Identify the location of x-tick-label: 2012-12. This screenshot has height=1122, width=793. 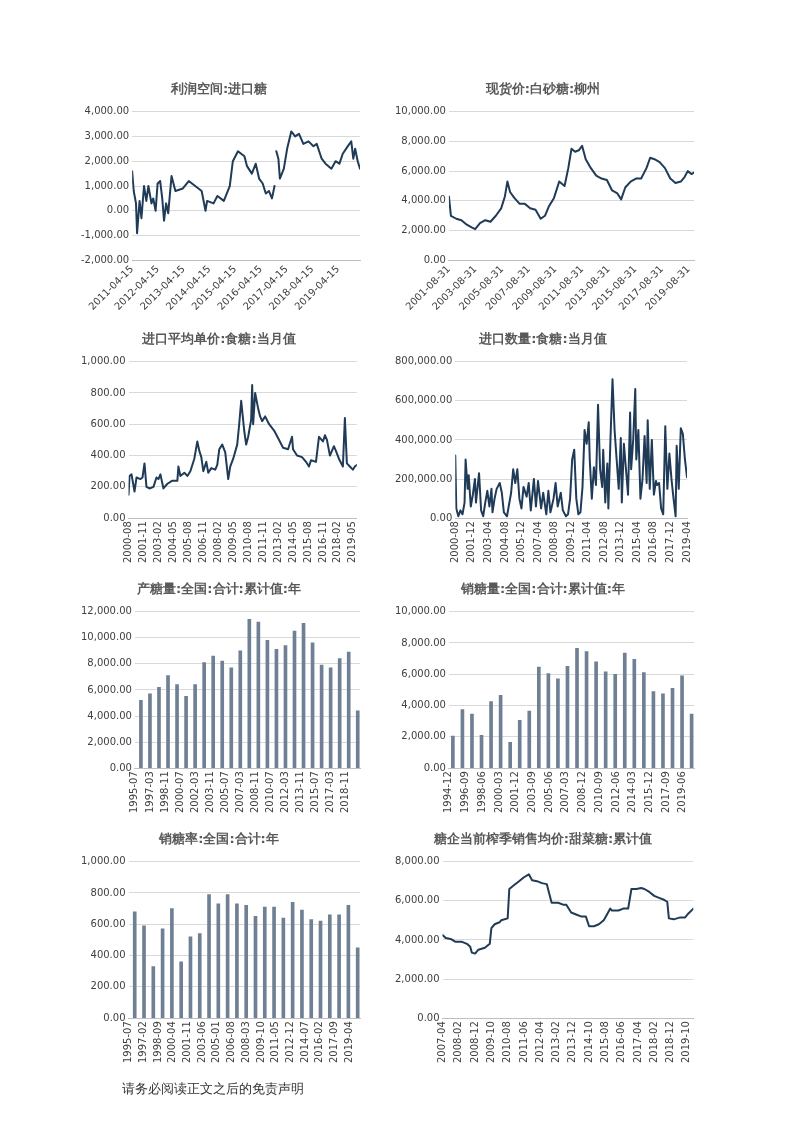
(289, 1042).